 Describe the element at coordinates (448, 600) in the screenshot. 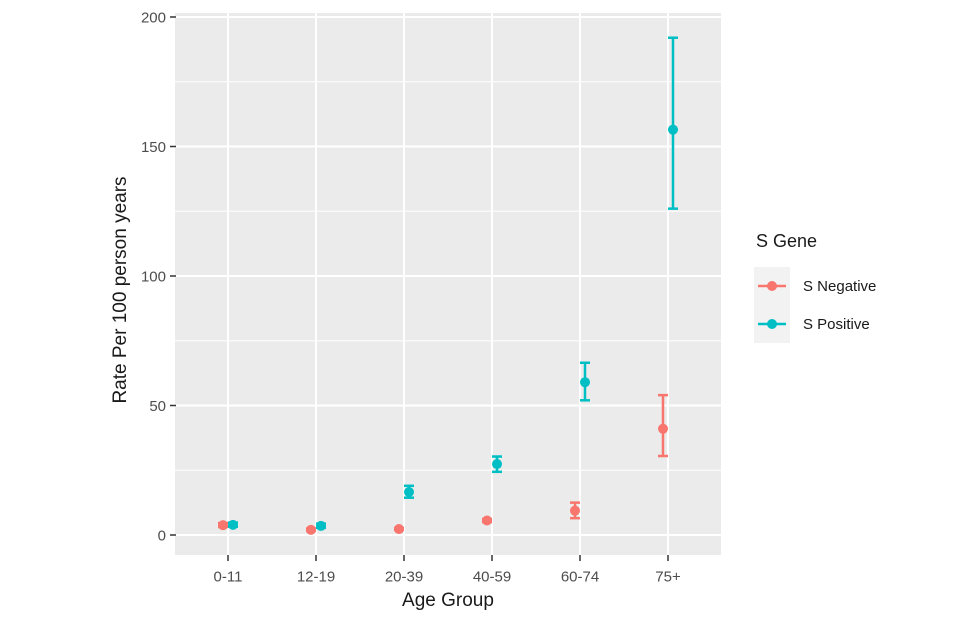

I see `x-axis-title: Age Group` at that location.